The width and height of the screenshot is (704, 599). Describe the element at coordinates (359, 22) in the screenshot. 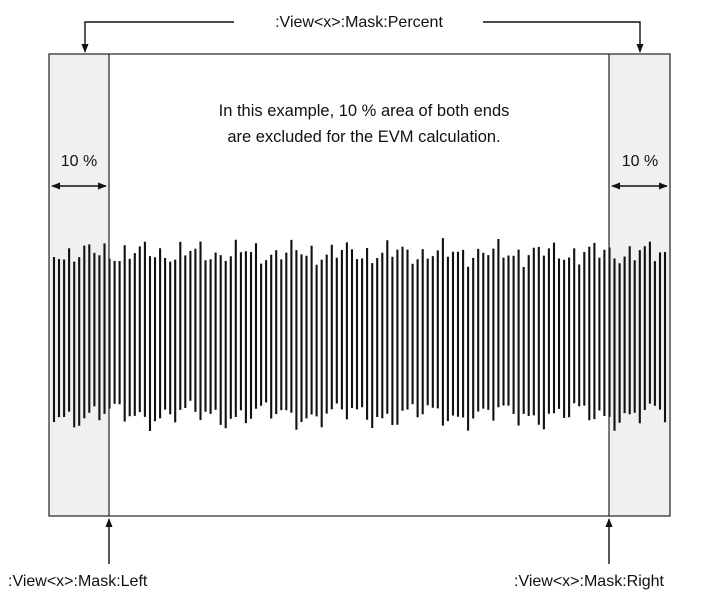

I see `mask-percent-label: :View<x>:Mask:Percent` at that location.